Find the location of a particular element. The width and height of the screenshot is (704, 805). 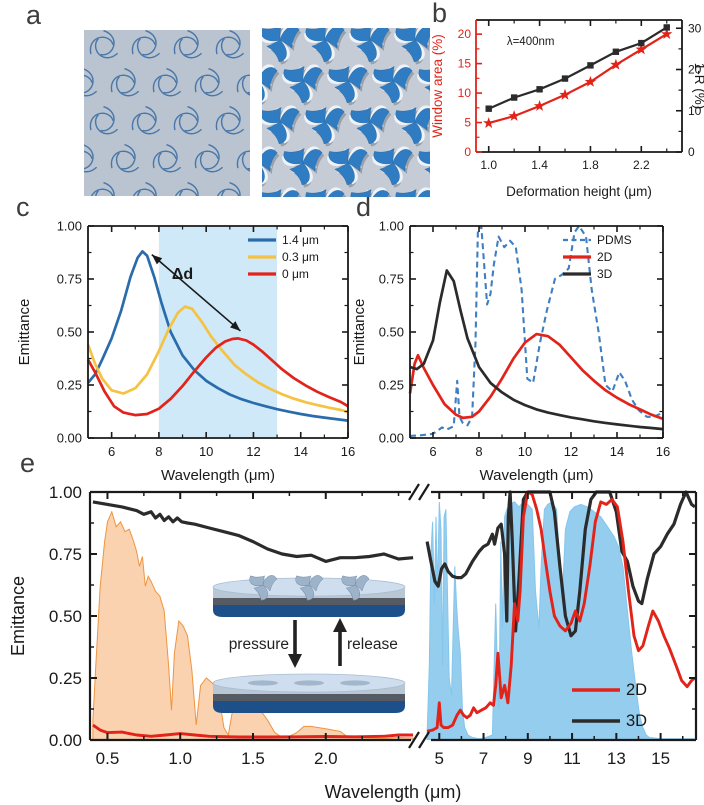

x-tick-label: 11 is located at coordinates (572, 758).